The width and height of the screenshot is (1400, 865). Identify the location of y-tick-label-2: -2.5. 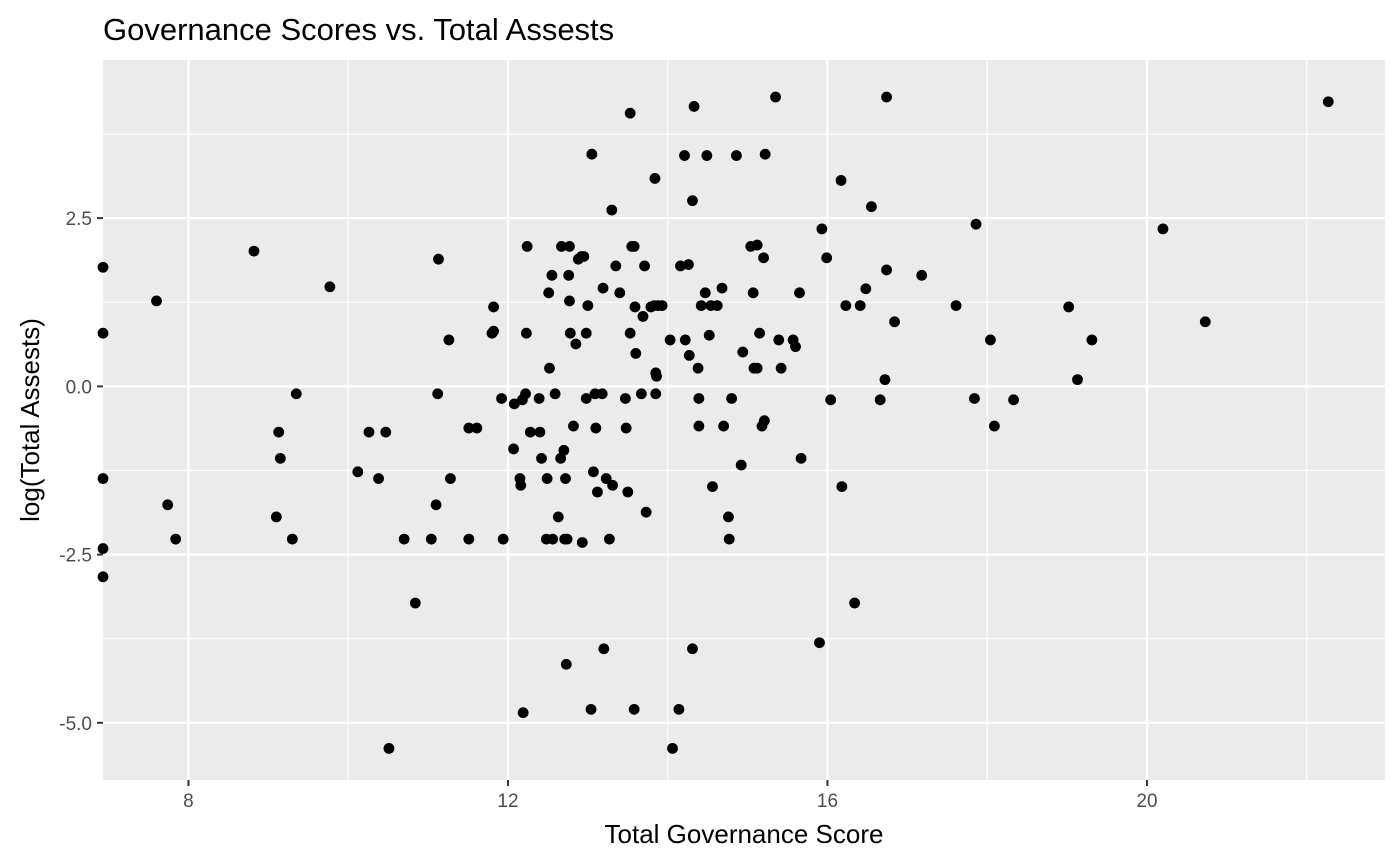
(75, 556).